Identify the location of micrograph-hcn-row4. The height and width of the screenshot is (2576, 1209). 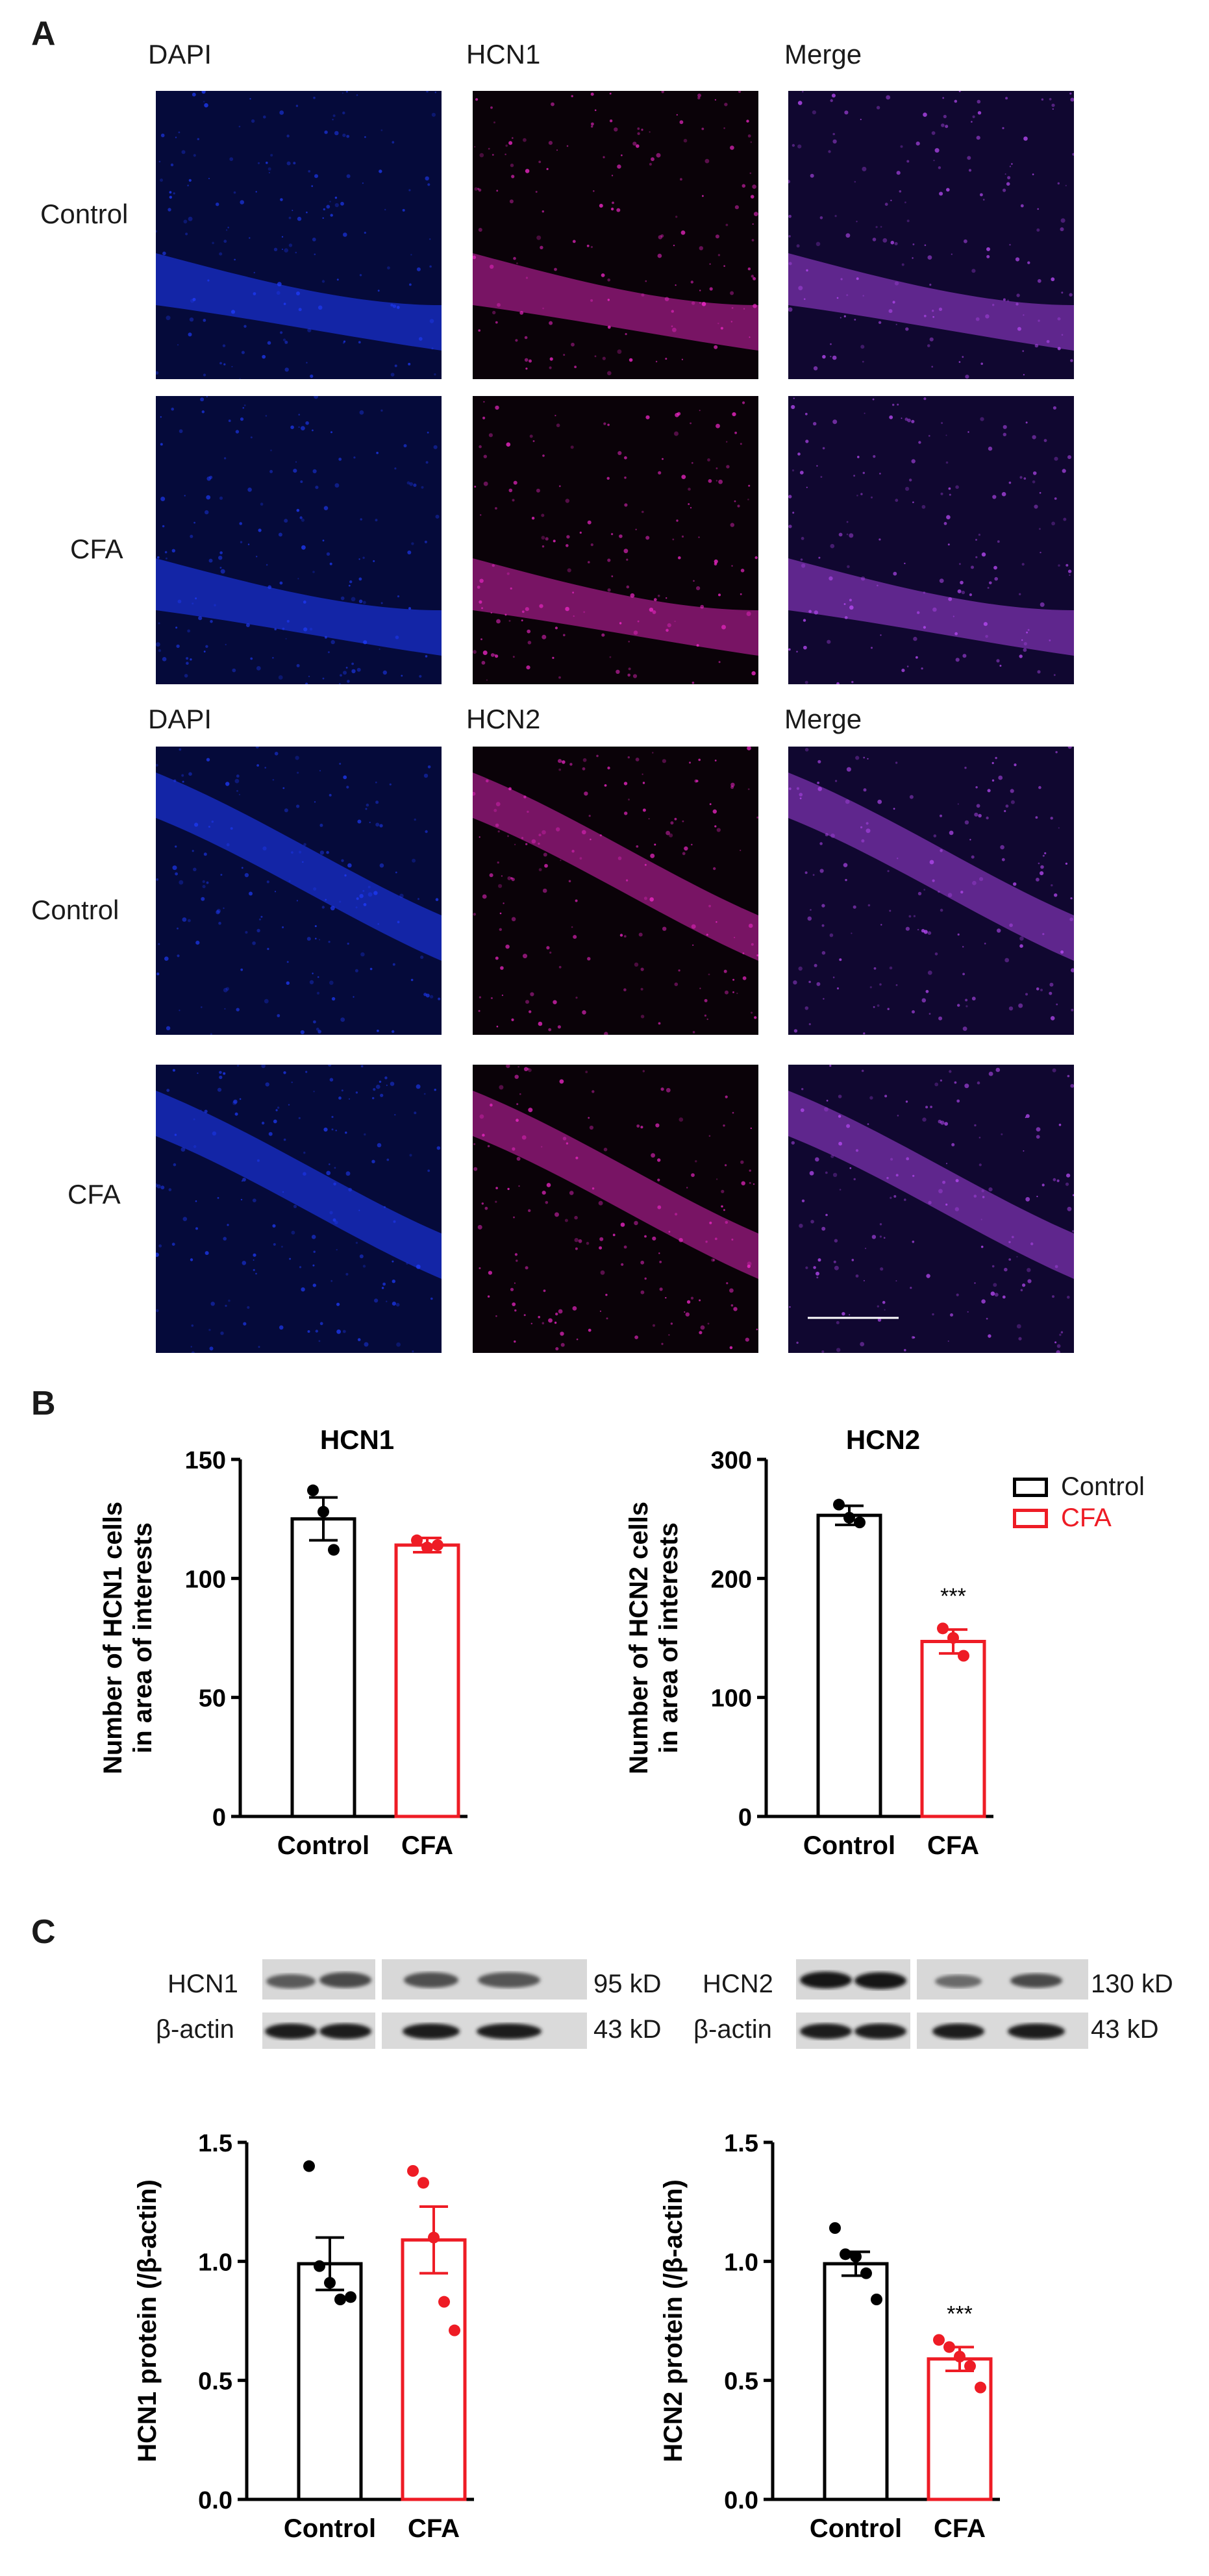
(615, 1209).